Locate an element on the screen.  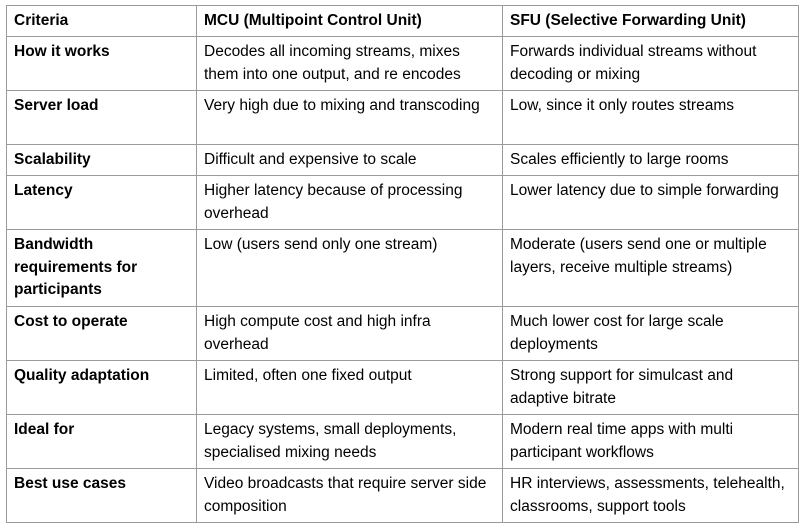
sfu-cell: Scales efficiently to large rooms is located at coordinates (650, 160).